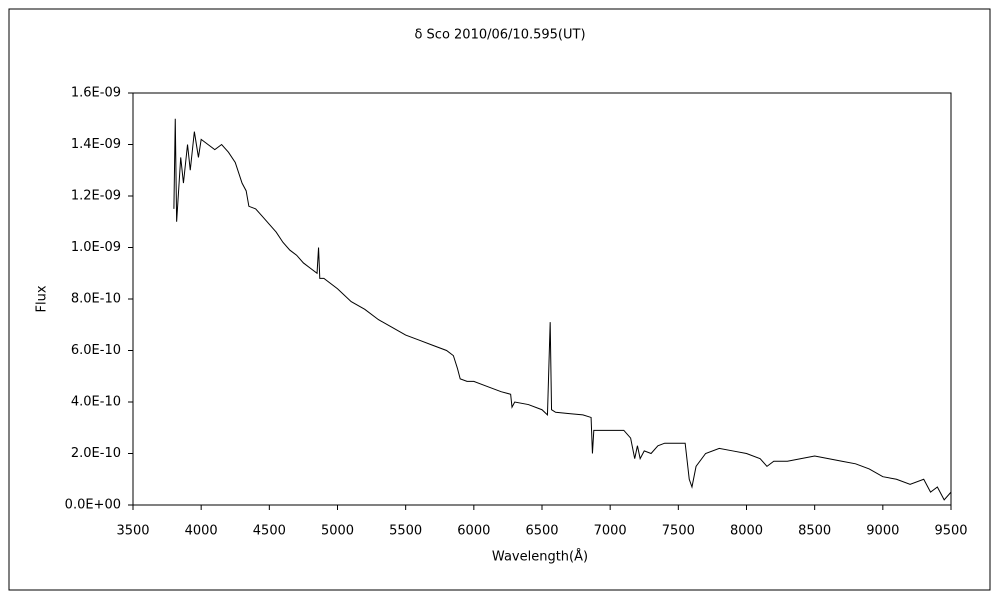 The image size is (1000, 600). What do you see at coordinates (96, 299) in the screenshot?
I see `y-tick-label: 8.0E-10` at bounding box center [96, 299].